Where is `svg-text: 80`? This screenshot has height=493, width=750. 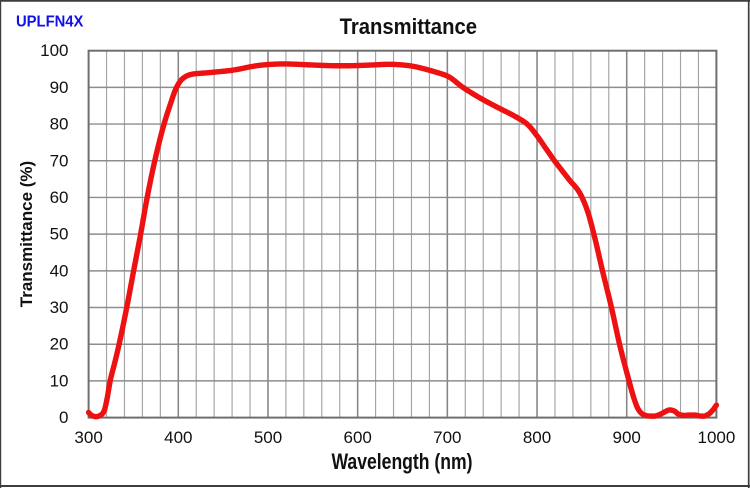
svg-text: 80 is located at coordinates (59, 124).